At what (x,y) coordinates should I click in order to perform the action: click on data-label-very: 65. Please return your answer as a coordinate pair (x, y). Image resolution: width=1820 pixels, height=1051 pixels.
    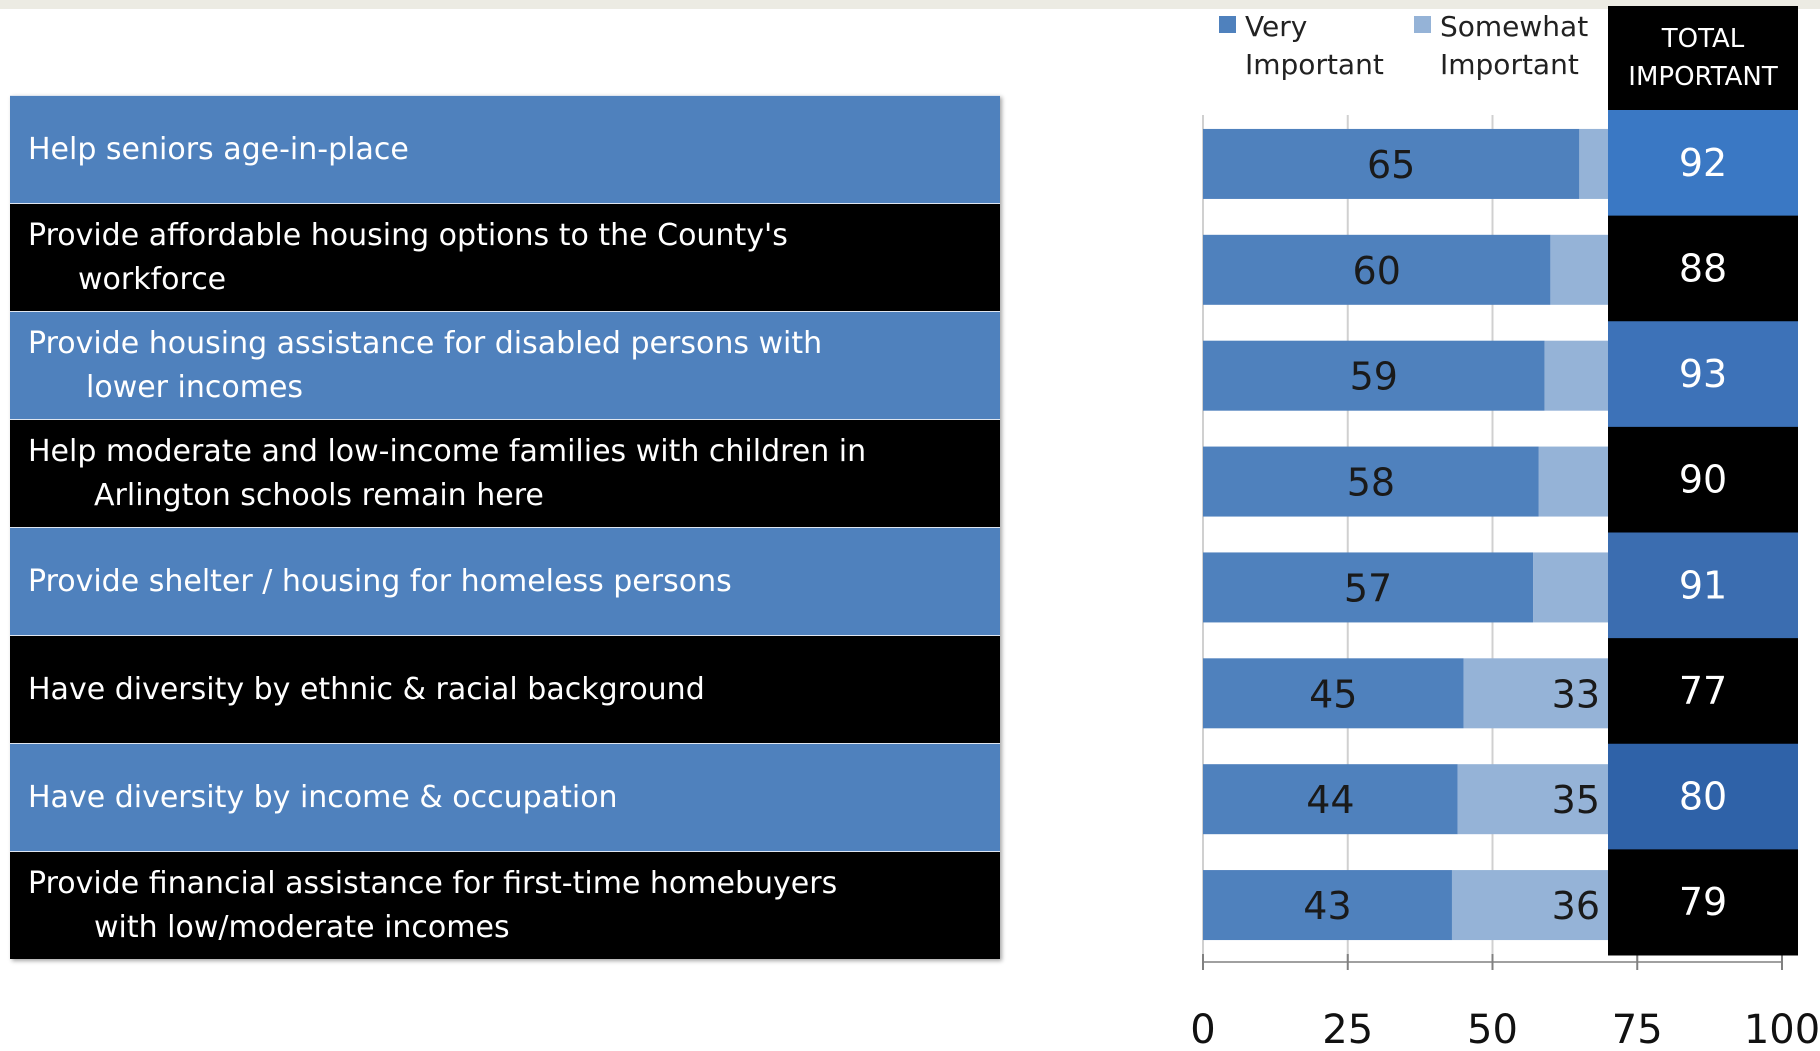
    Looking at the image, I should click on (1391, 165).